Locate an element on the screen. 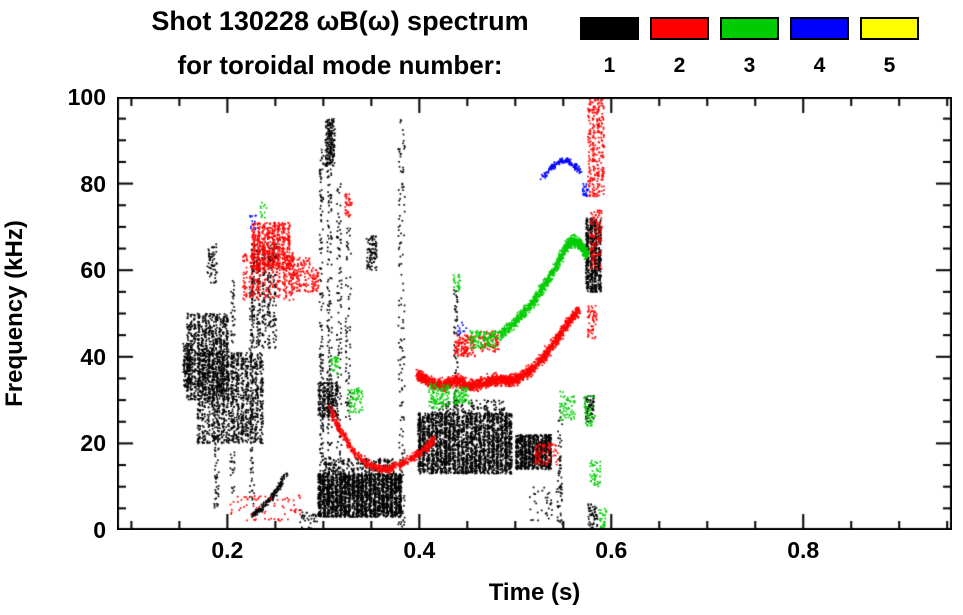  legend-label-n3: 3 is located at coordinates (749, 65).